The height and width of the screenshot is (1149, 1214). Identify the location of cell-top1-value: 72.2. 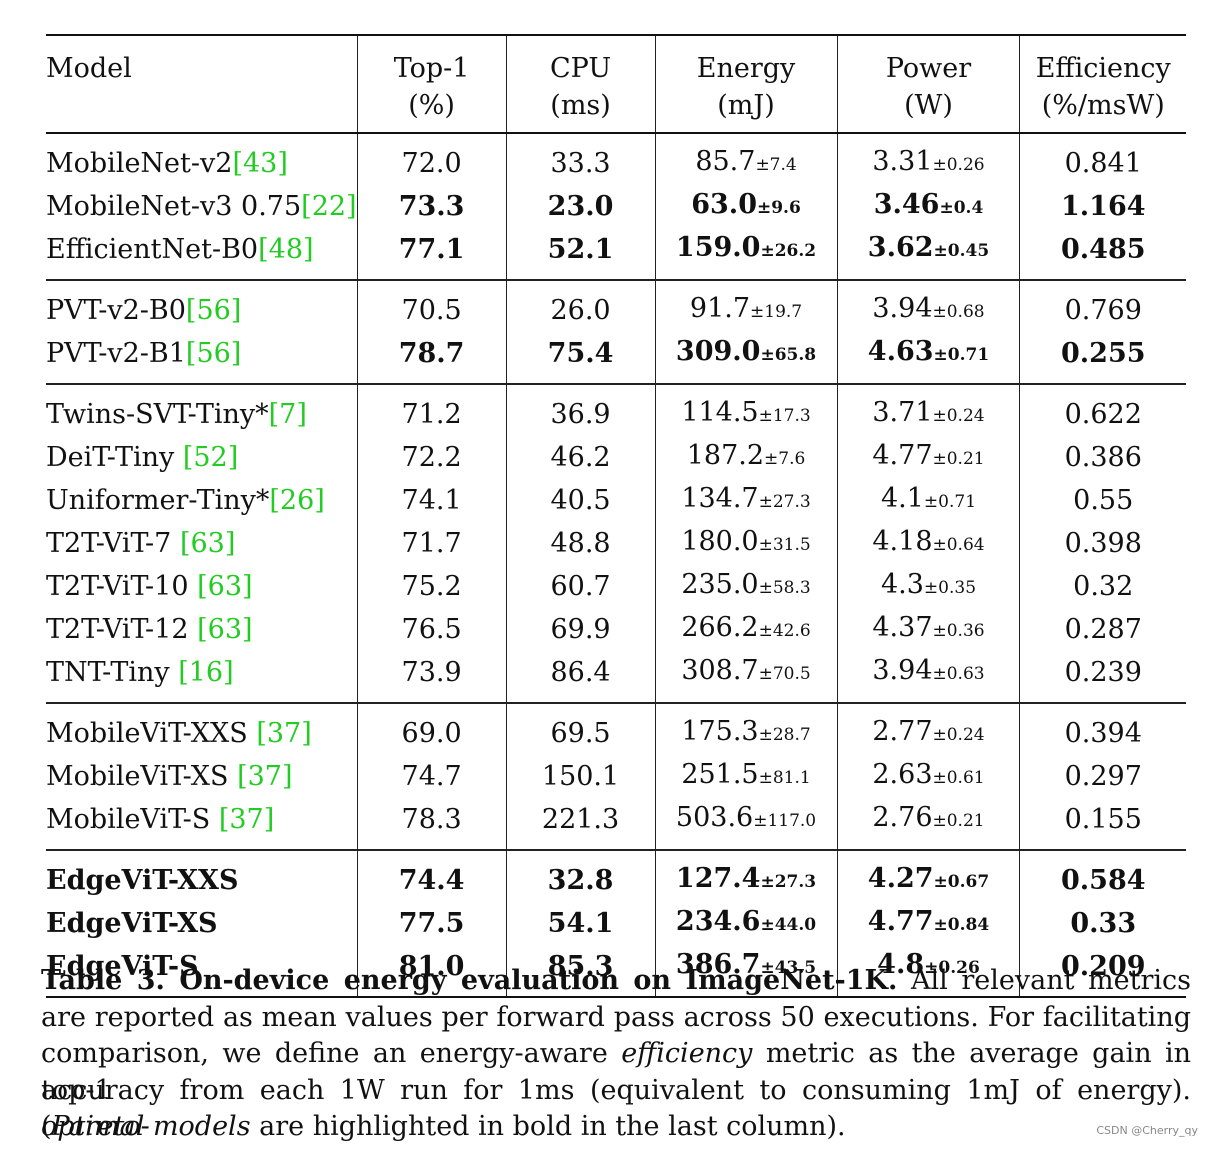
(431, 457).